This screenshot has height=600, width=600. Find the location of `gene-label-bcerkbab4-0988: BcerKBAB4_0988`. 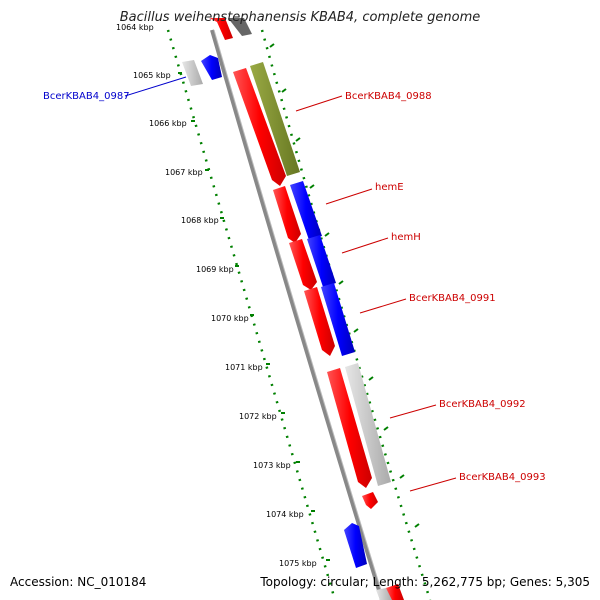

gene-label-bcerkbab4-0988: BcerKBAB4_0988 is located at coordinates (388, 96).